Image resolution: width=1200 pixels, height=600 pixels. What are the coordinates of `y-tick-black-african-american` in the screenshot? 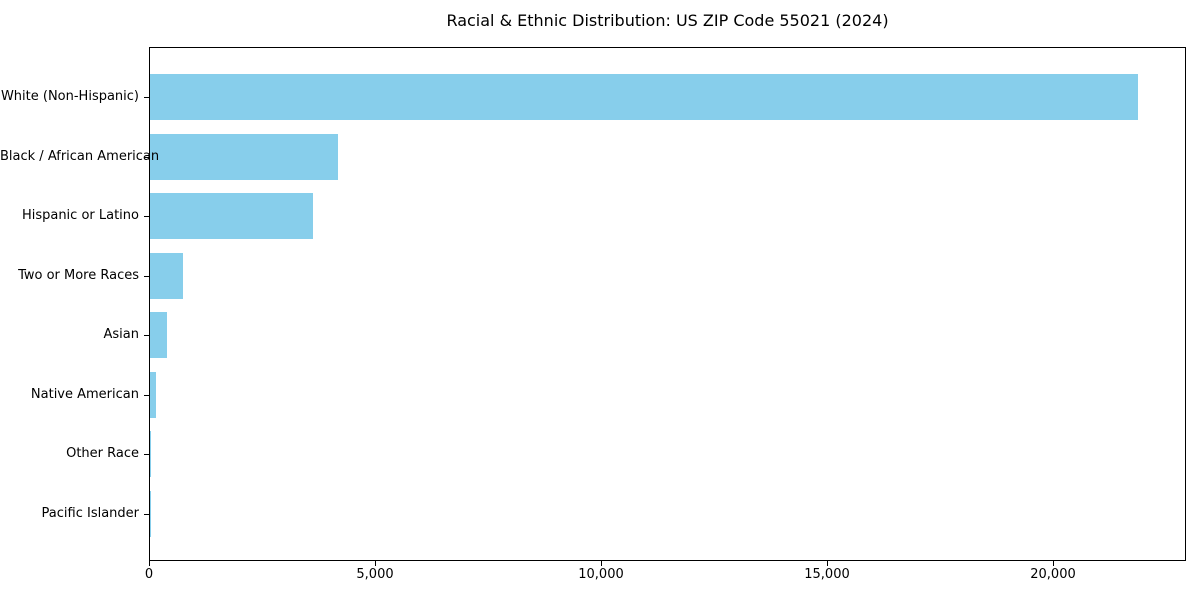 It's located at (146, 157).